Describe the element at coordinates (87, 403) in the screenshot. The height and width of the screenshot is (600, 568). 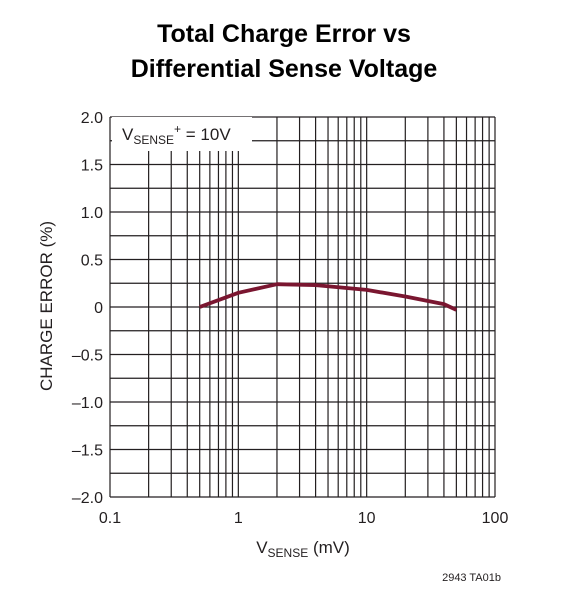
I see `y-tick-label: –1.0` at that location.